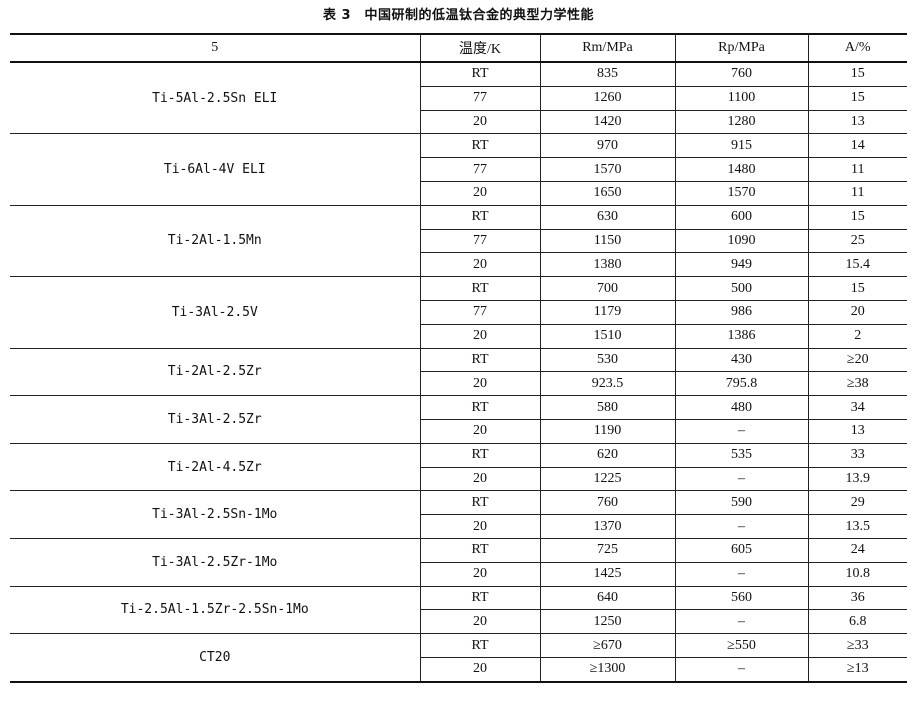 This screenshot has height=711, width=917. Describe the element at coordinates (607, 407) in the screenshot. I see `rm-cell: 580` at that location.